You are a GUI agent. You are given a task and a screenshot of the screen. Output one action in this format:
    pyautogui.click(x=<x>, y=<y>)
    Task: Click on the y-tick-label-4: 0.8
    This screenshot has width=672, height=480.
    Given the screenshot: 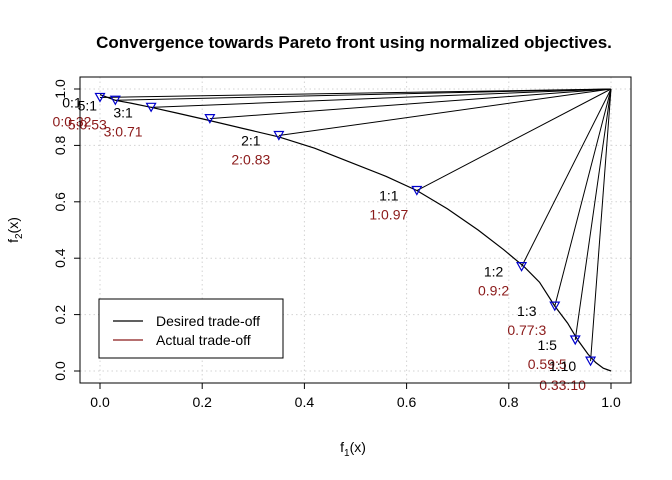 What is the action you would take?
    pyautogui.click(x=60, y=145)
    